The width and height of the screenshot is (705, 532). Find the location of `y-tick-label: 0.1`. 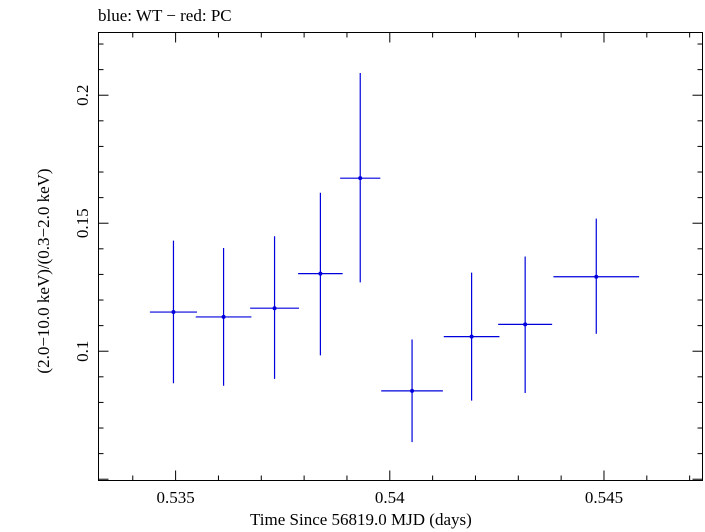

y-tick-label: 0.1 is located at coordinates (82, 351).